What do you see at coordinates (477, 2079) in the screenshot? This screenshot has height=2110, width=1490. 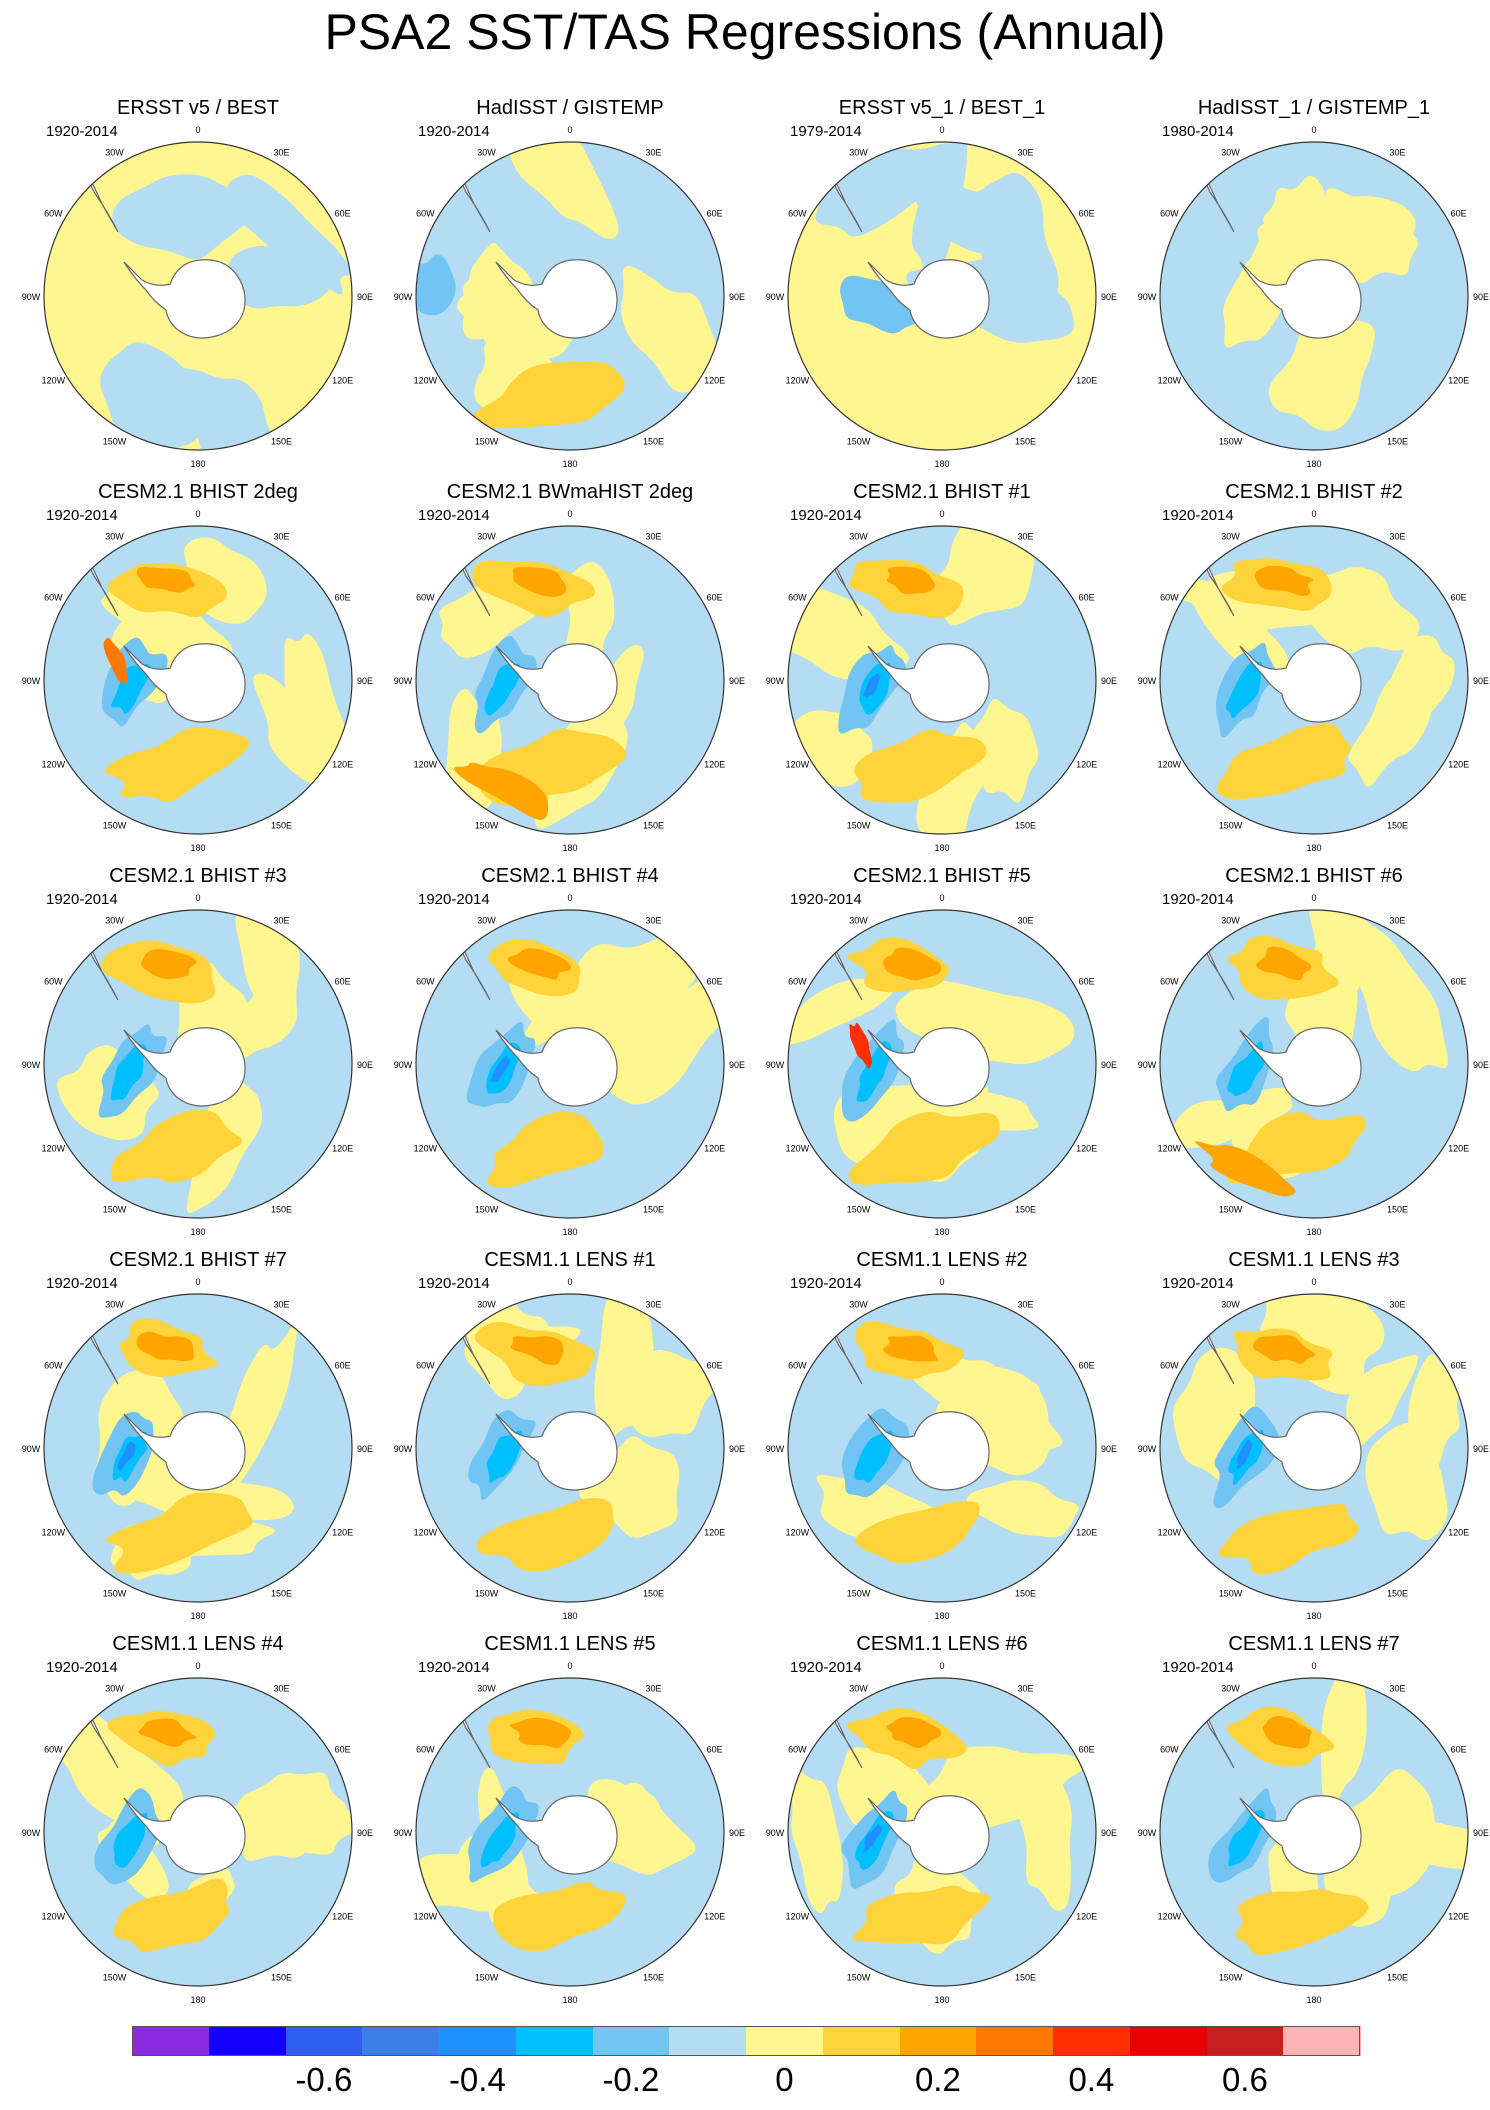 I see `colorbar-tick-label: -0.4` at bounding box center [477, 2079].